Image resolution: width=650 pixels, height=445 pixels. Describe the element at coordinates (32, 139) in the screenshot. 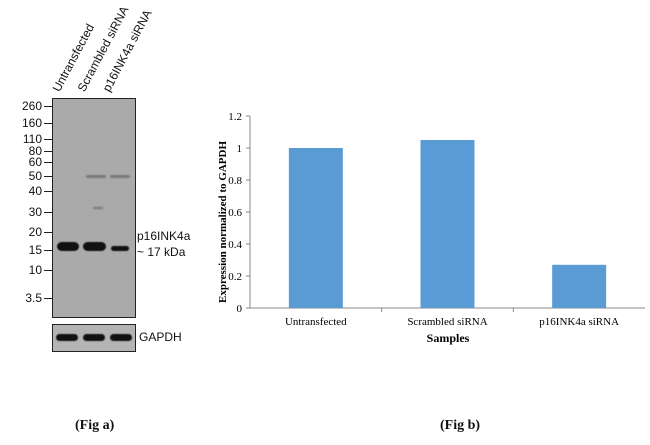

I see `mw-marker: 110` at that location.